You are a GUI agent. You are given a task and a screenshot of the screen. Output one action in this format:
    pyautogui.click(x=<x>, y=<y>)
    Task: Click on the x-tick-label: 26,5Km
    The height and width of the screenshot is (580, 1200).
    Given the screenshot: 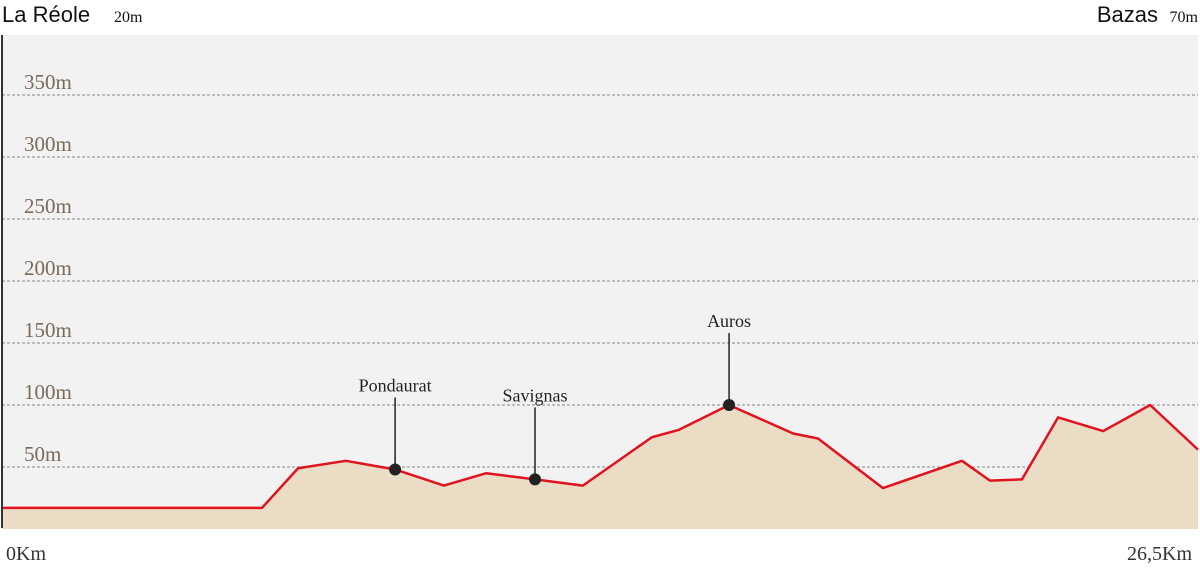 What is the action you would take?
    pyautogui.click(x=1159, y=554)
    